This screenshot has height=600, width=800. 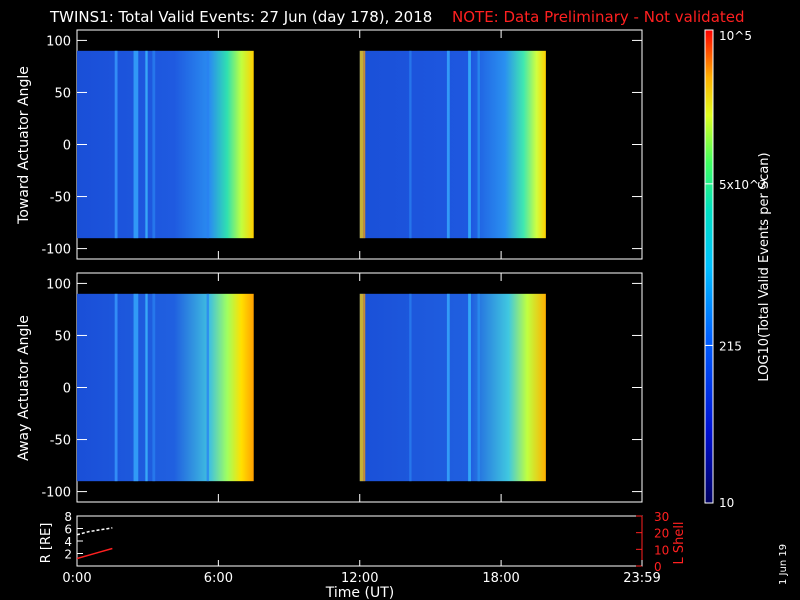 What do you see at coordinates (68, 555) in the screenshot?
I see `orbit-left-tick: 2` at bounding box center [68, 555].